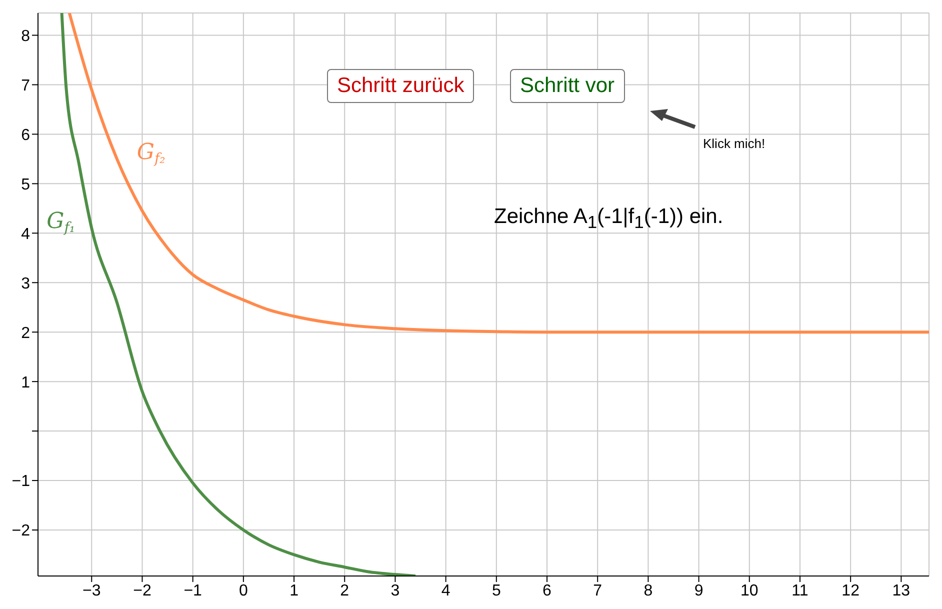 The image size is (942, 609). I want to click on x-tick-label: 4, so click(445, 591).